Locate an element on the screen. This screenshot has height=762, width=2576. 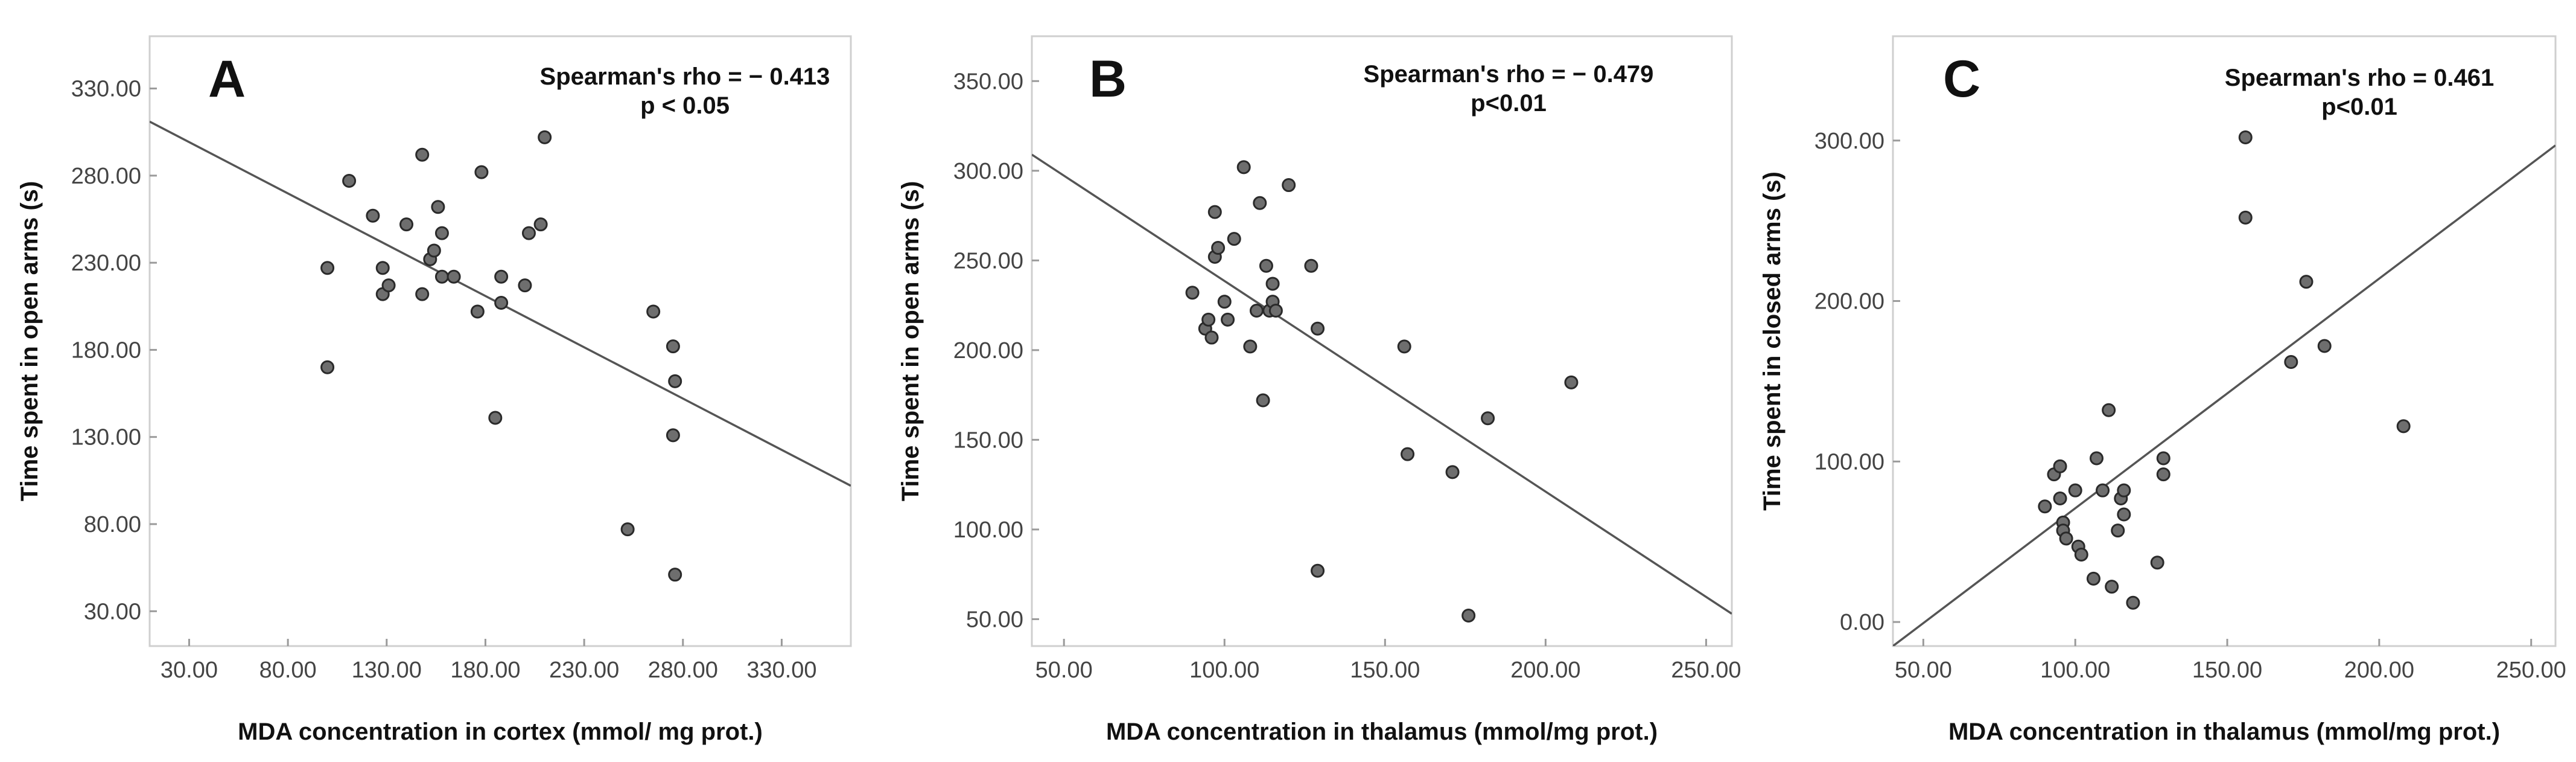
y-tick-label: 30.00 is located at coordinates (112, 612).